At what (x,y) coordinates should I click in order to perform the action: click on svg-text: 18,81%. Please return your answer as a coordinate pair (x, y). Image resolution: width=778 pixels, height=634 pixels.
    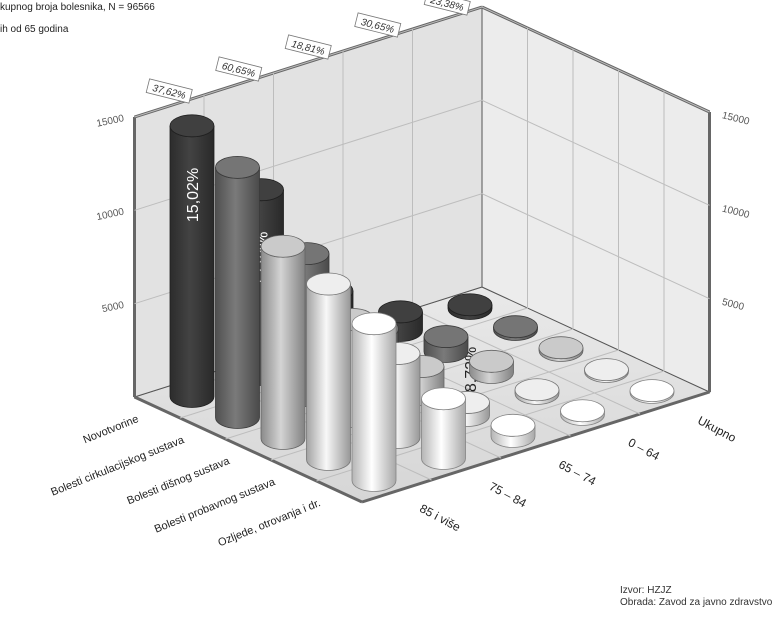
    Looking at the image, I should click on (308, 48).